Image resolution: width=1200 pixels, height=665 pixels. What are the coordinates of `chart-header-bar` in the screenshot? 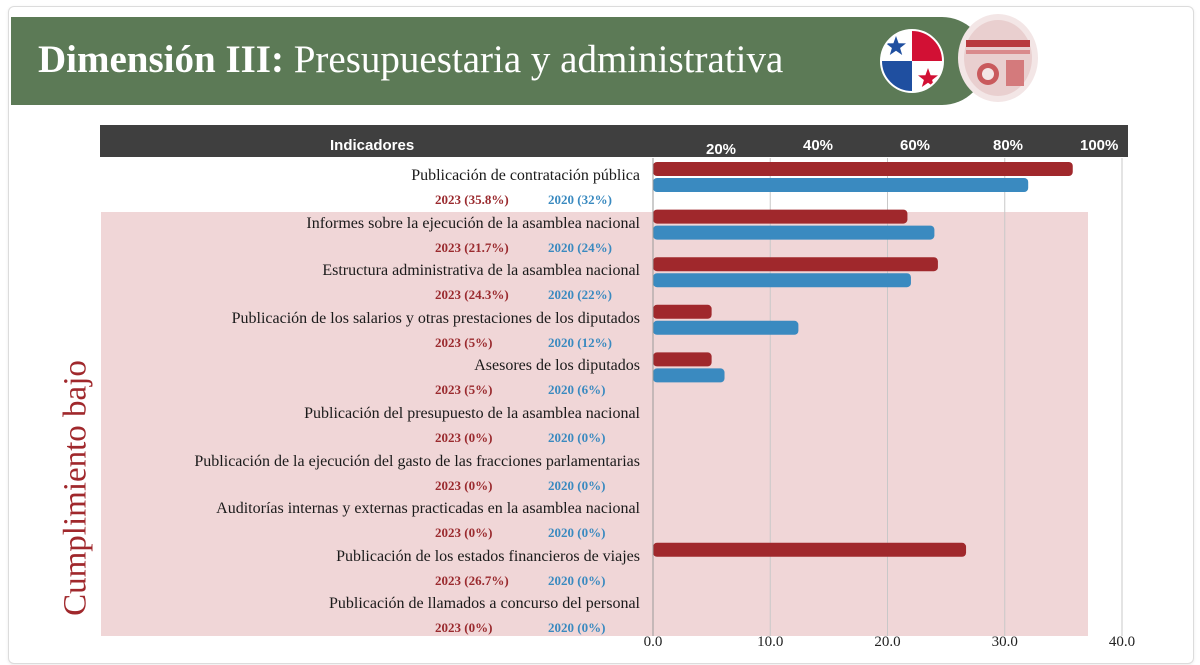 It's located at (614, 141).